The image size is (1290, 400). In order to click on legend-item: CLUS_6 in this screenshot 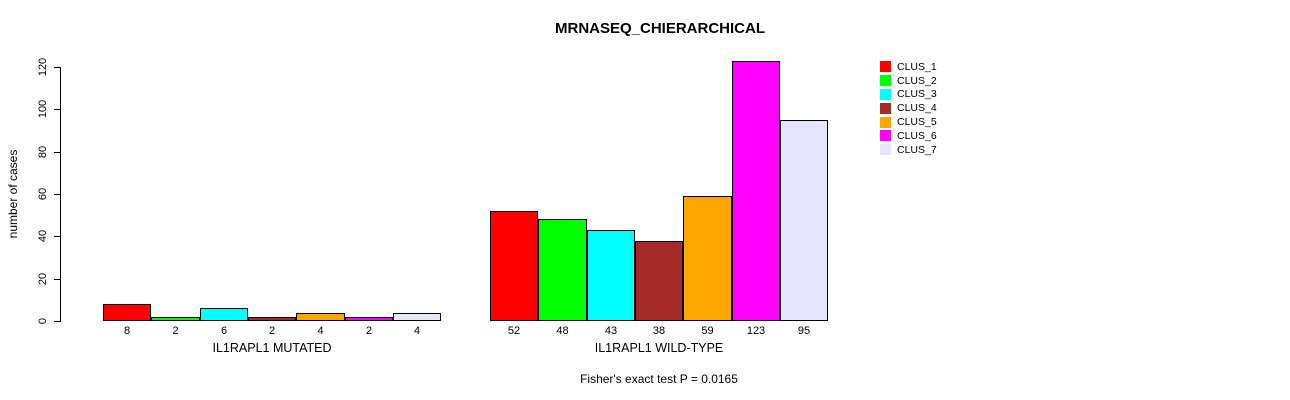, I will do `click(908, 136)`.